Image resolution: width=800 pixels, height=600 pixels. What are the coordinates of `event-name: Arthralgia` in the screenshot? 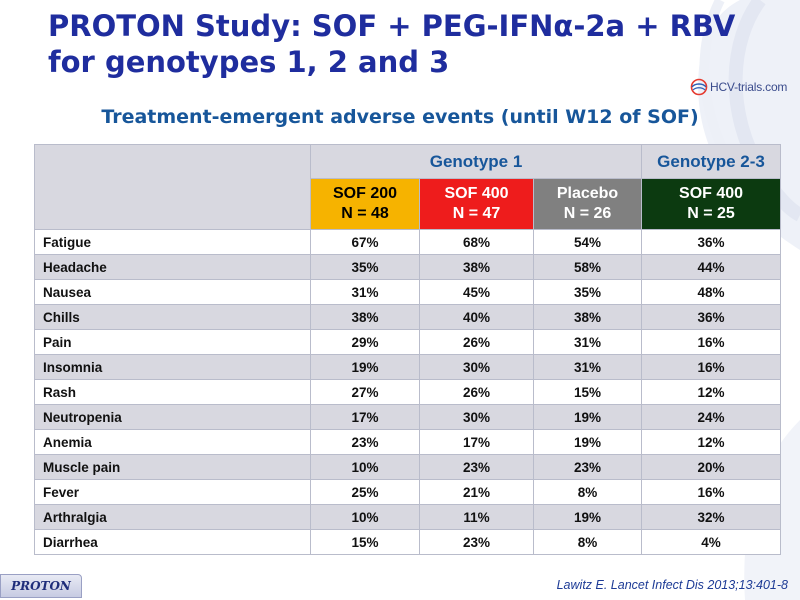 It's located at (172, 517).